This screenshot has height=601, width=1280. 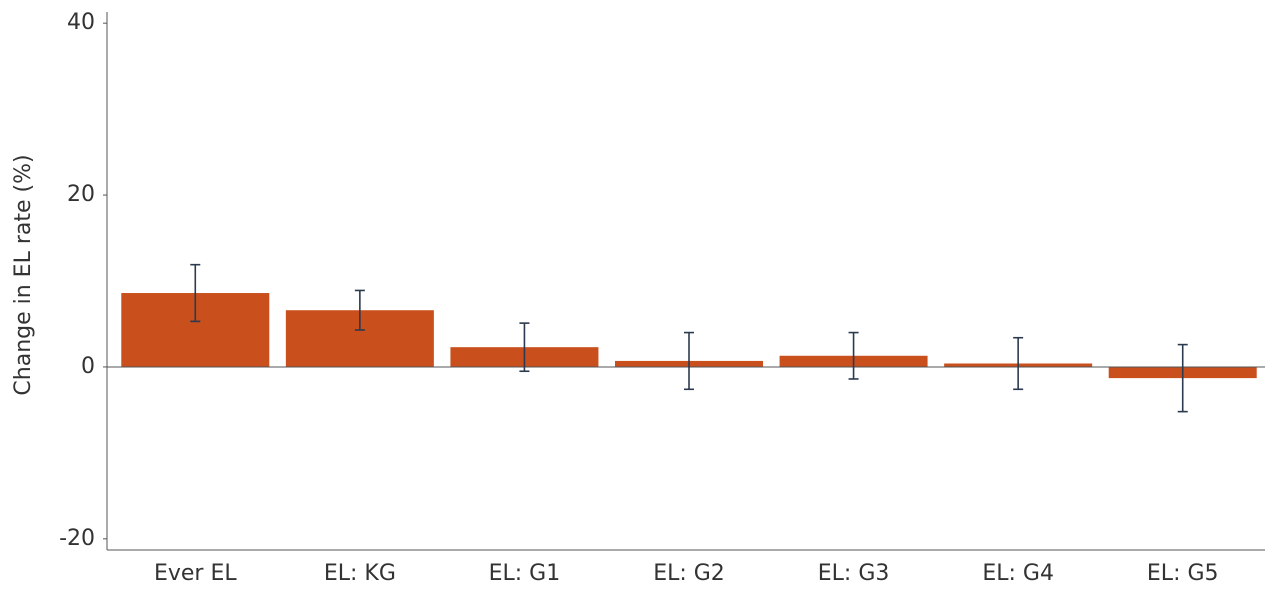 What do you see at coordinates (88, 366) in the screenshot?
I see `y-tick-label: 0` at bounding box center [88, 366].